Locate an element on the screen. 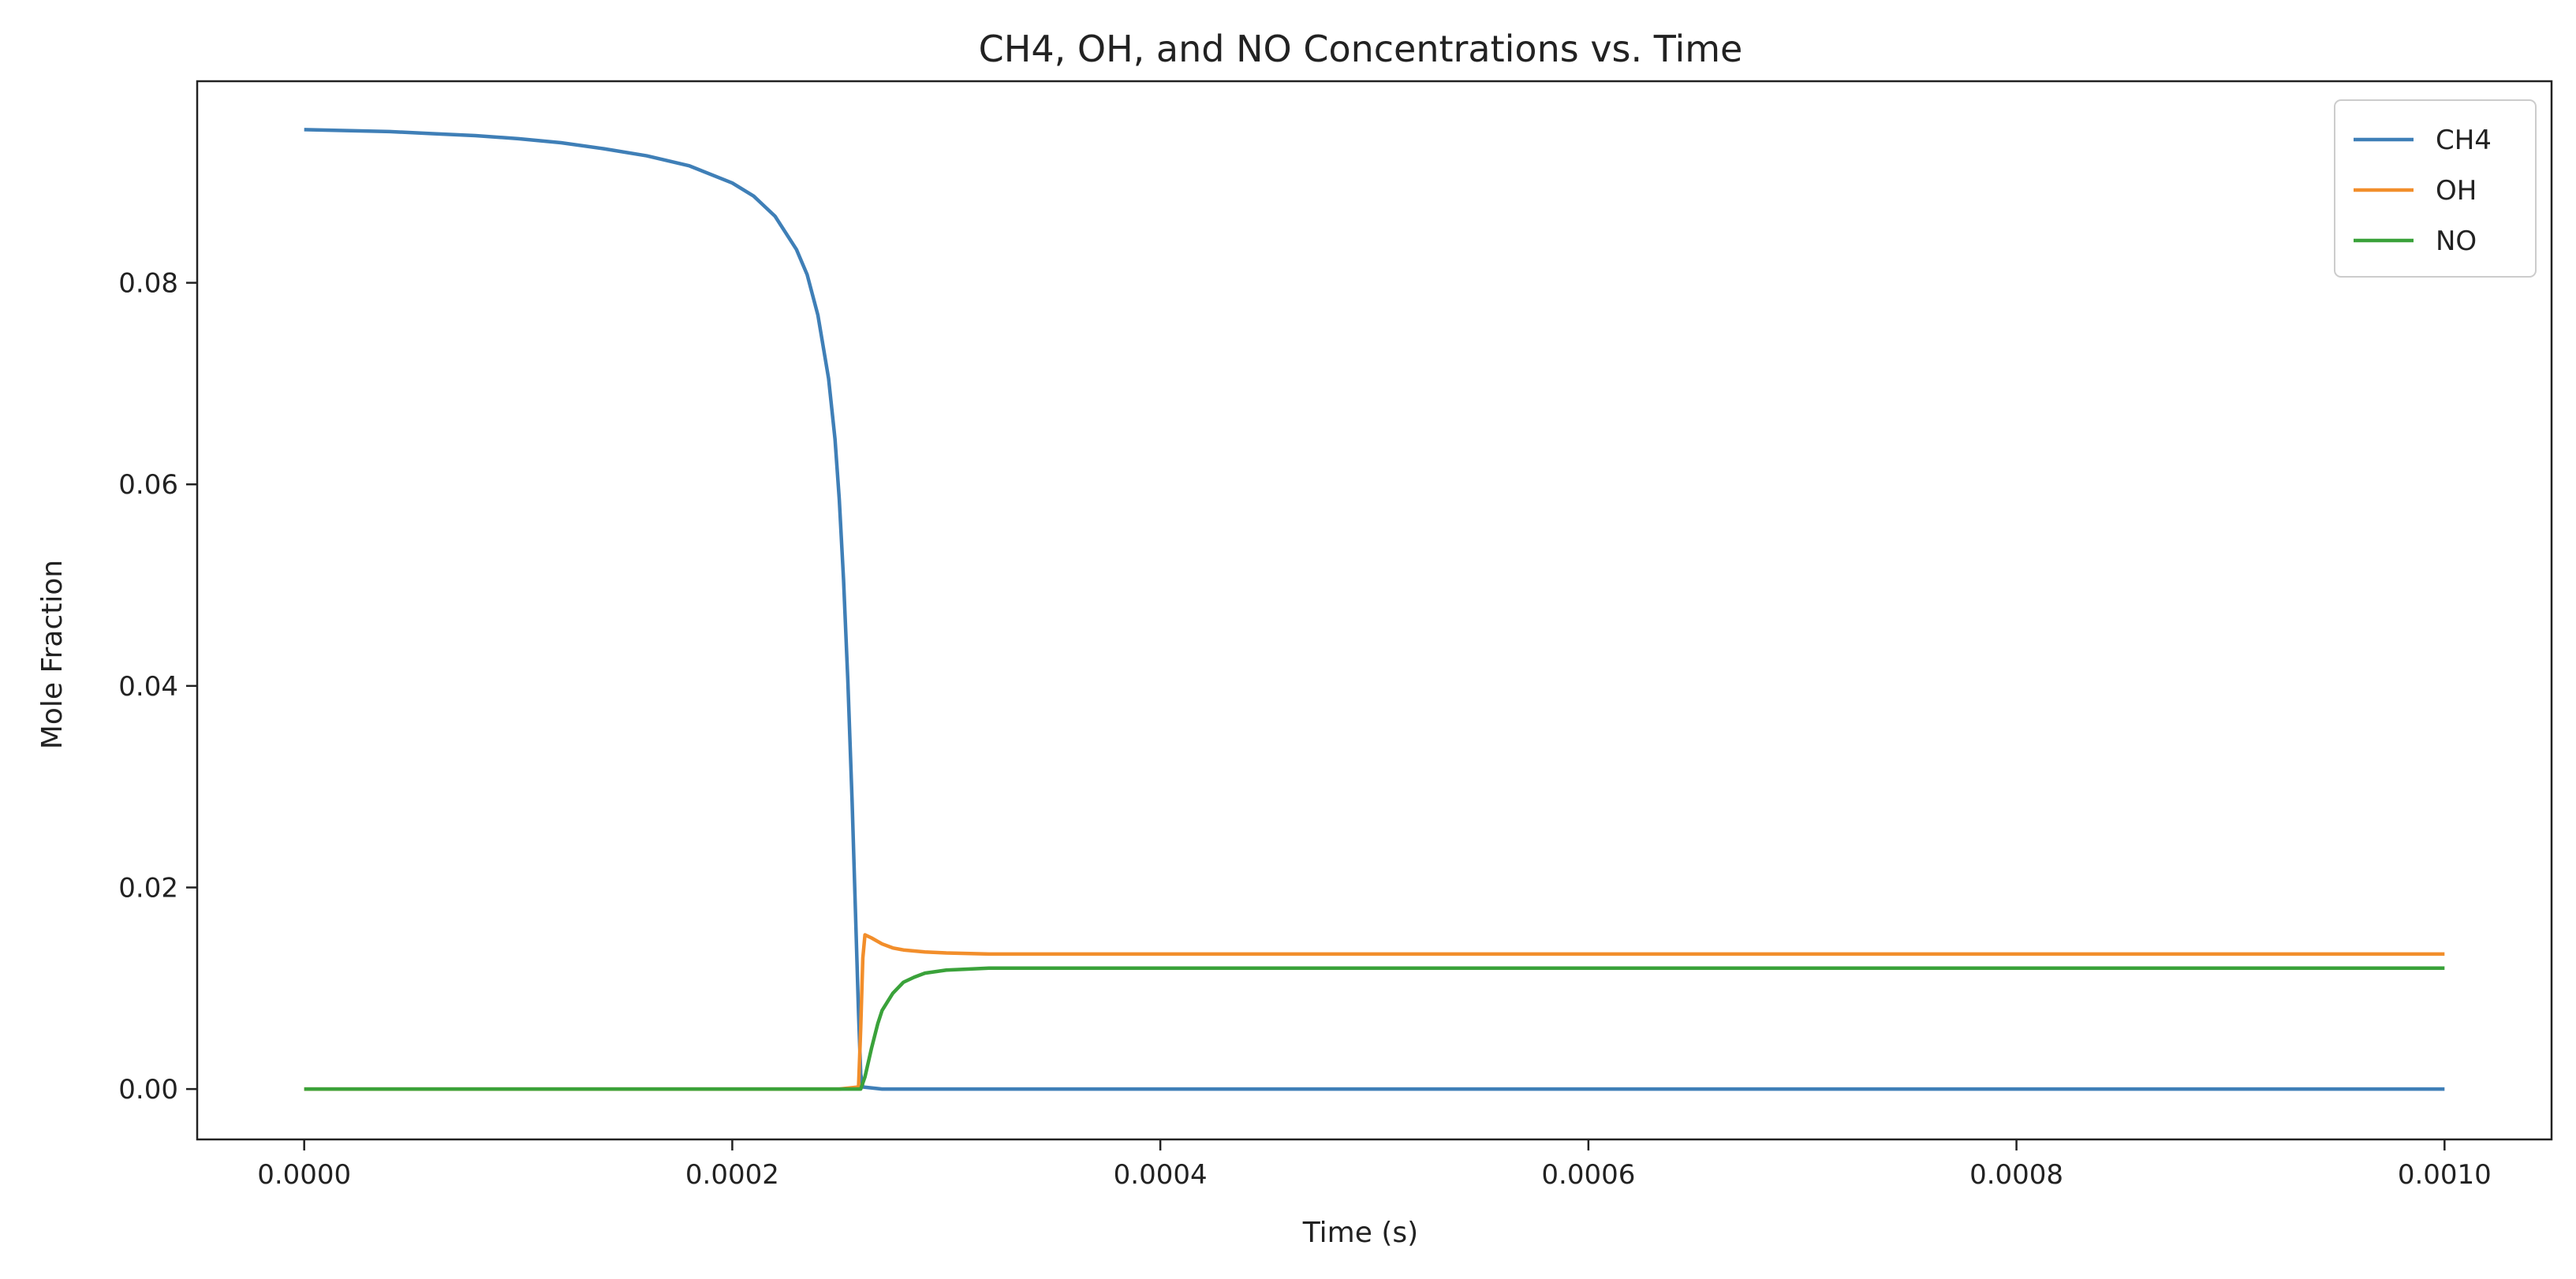 The height and width of the screenshot is (1279, 2576). legend: CH4 OH NO is located at coordinates (2435, 188).